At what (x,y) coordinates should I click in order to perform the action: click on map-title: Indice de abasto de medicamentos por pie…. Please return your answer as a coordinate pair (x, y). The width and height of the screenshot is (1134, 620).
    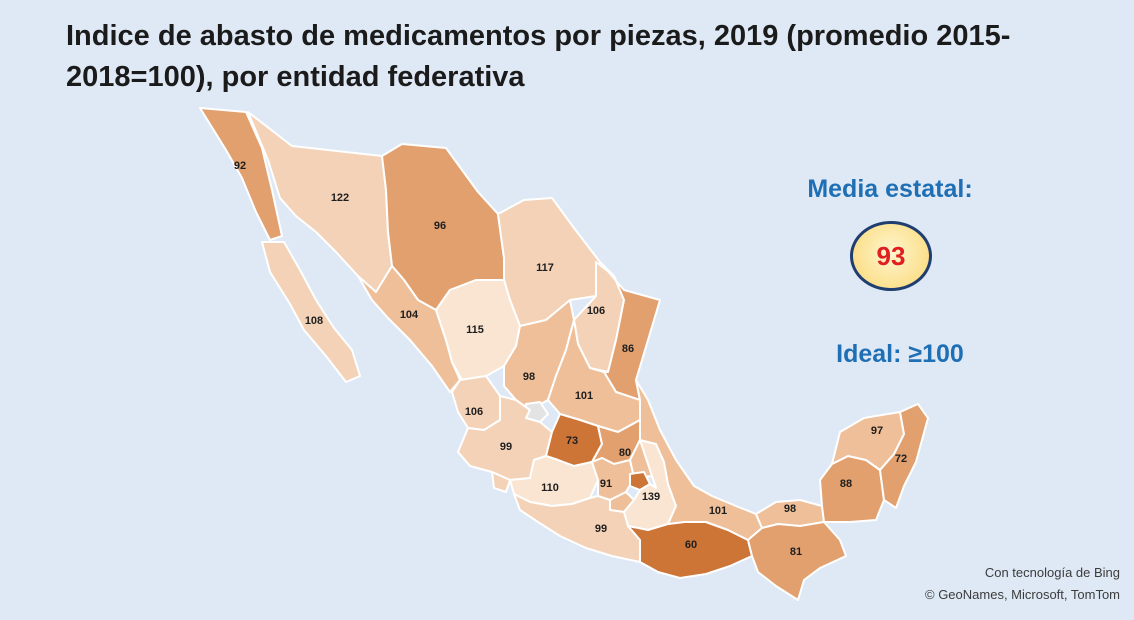
    Looking at the image, I should click on (538, 57).